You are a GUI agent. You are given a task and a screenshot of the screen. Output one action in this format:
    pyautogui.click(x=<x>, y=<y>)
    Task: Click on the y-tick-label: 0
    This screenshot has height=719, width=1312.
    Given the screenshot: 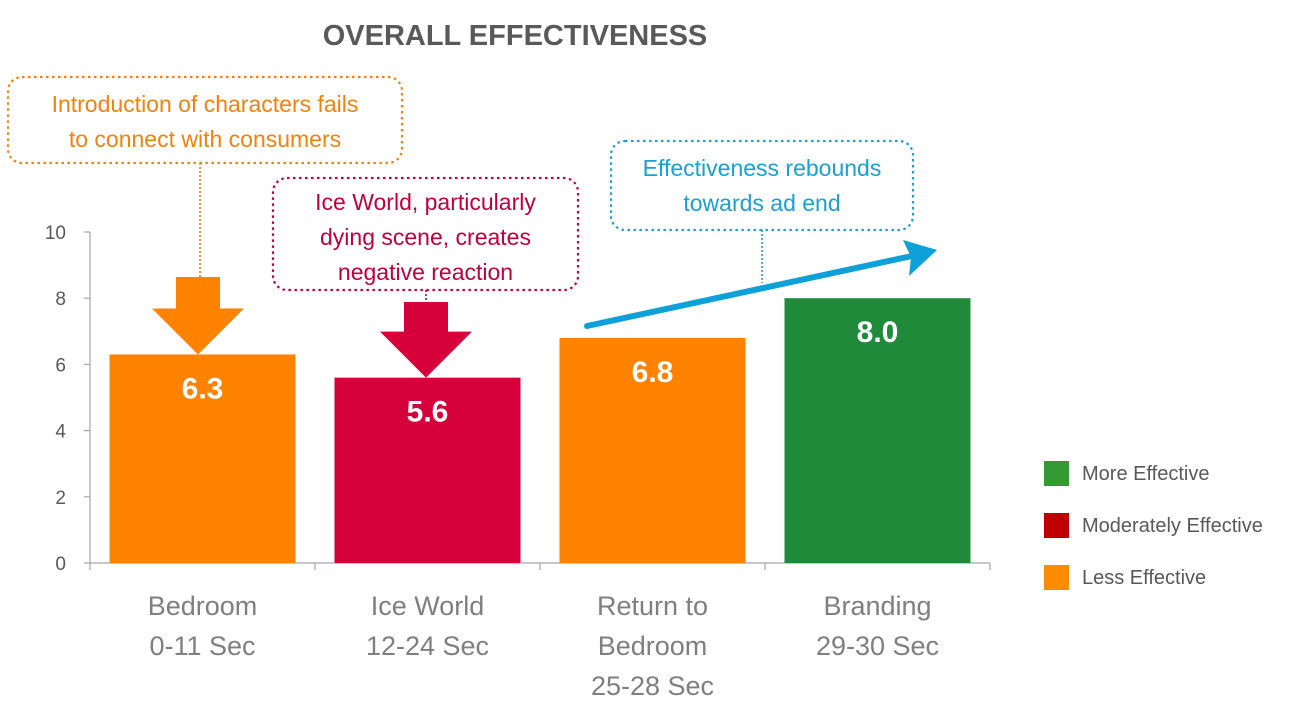 What is the action you would take?
    pyautogui.click(x=60, y=564)
    